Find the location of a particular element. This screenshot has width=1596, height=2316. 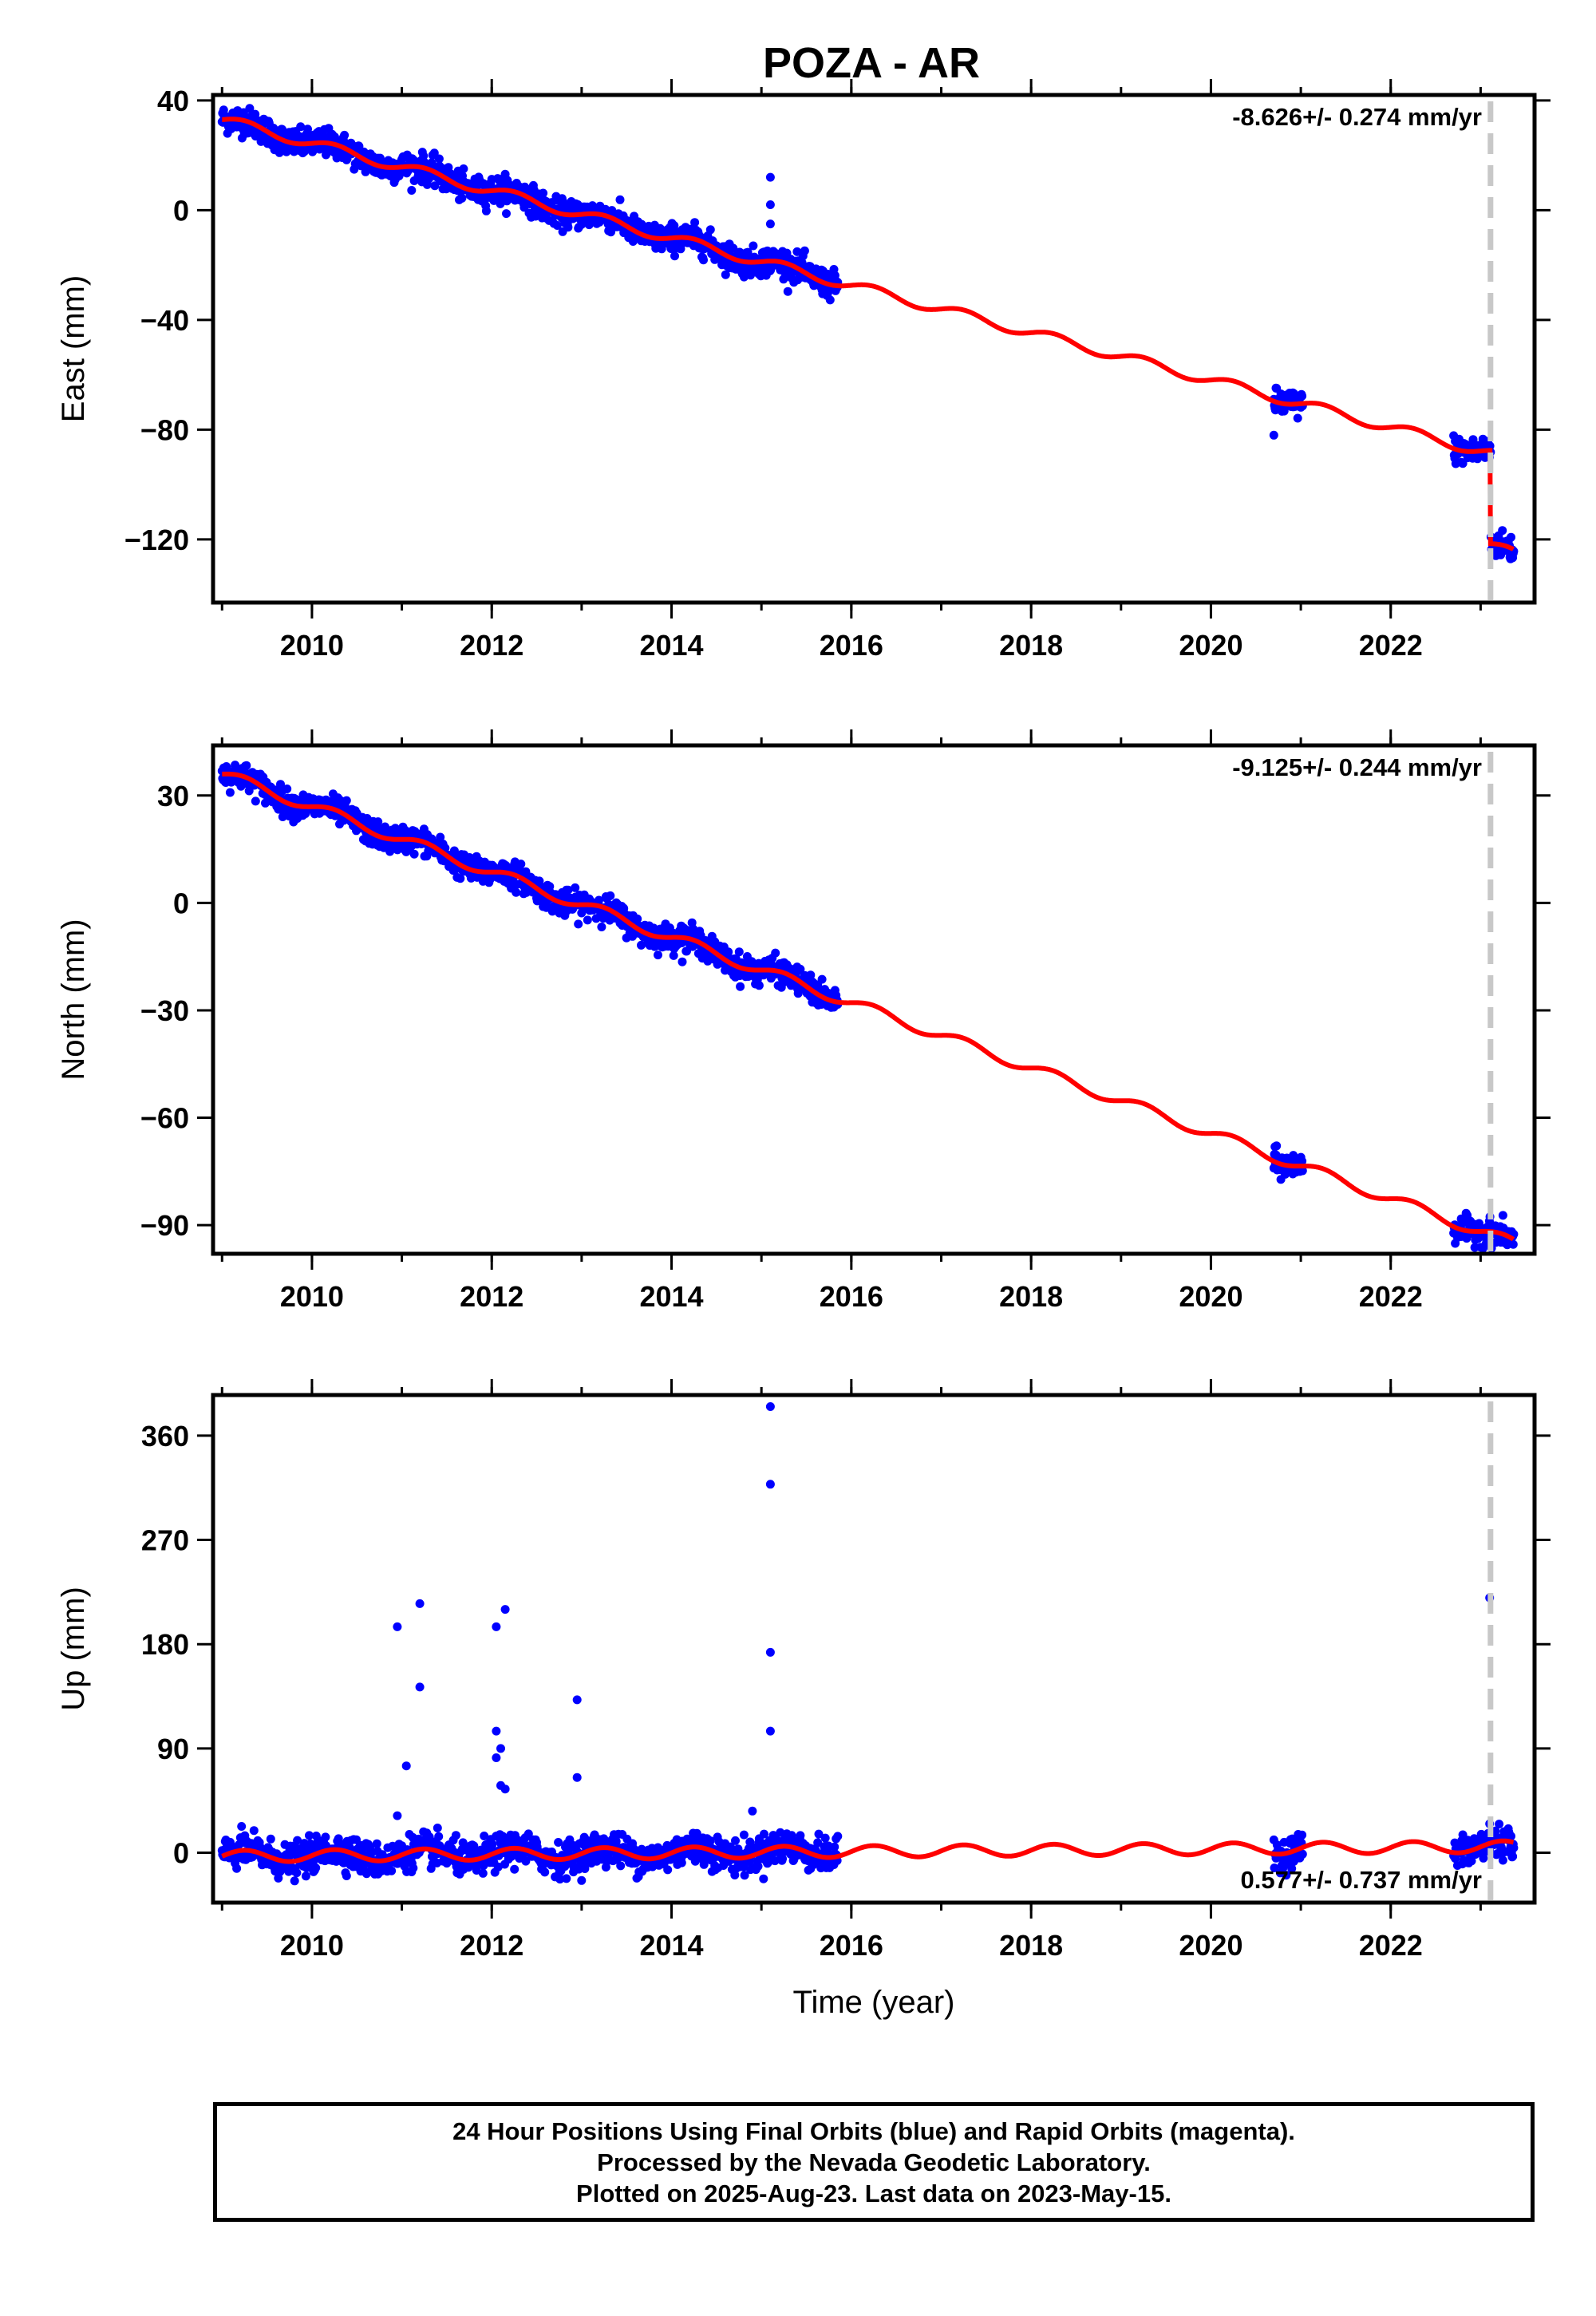

y-tick-label: −80 is located at coordinates (164, 429).